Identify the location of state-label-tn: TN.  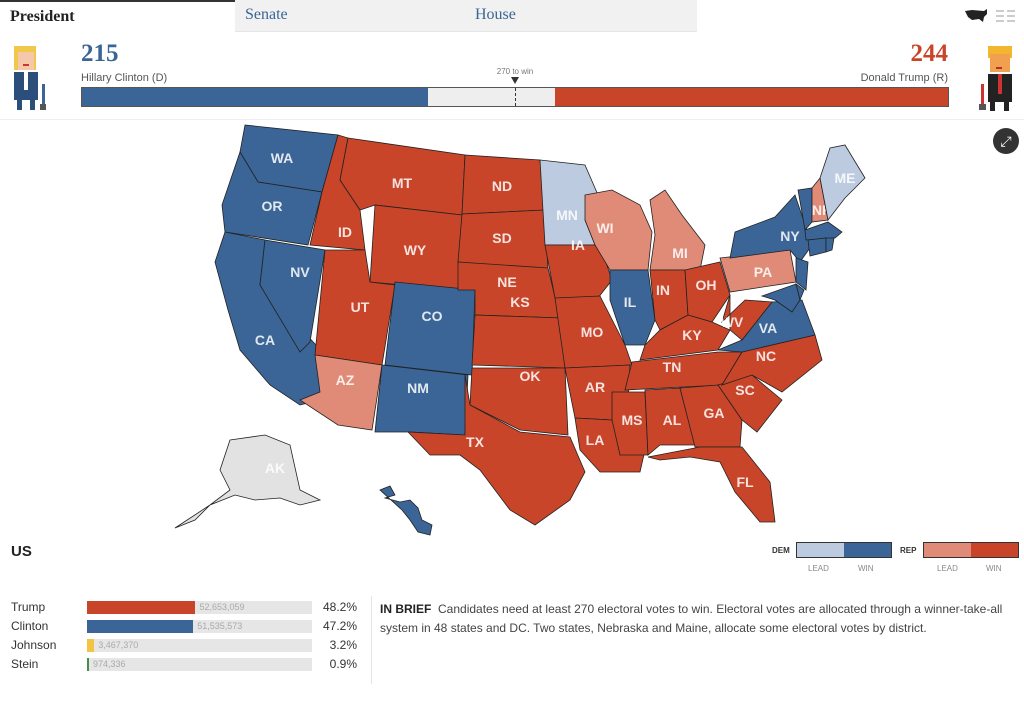
(672, 367).